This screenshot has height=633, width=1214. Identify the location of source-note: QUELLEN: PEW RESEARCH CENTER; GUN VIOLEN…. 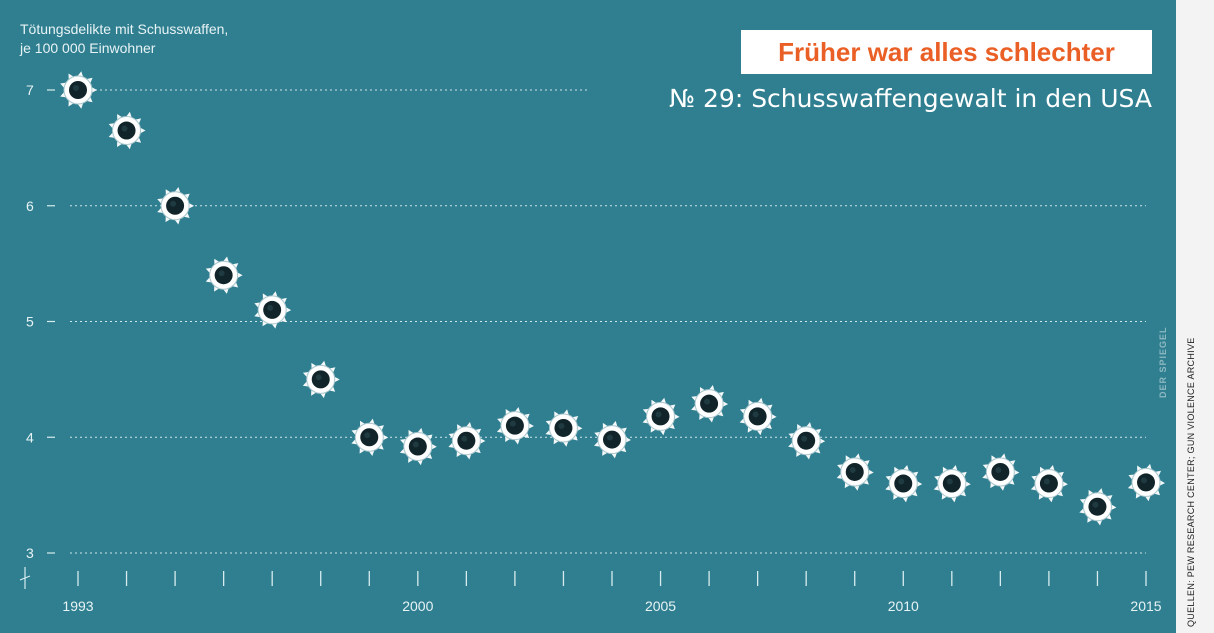
(1191, 482).